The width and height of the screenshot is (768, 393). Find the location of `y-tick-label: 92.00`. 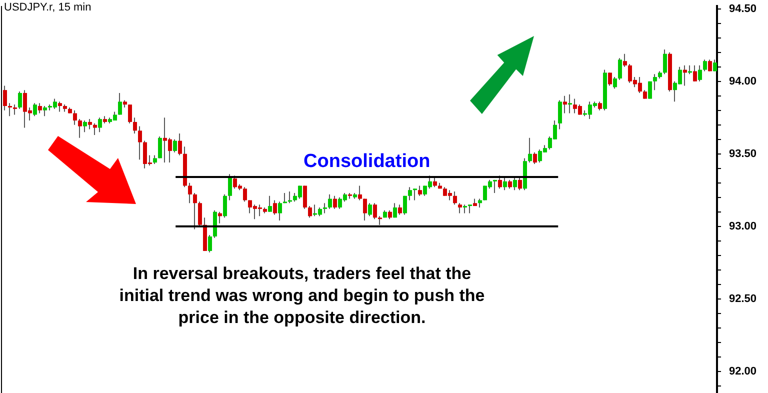

y-tick-label: 92.00 is located at coordinates (743, 371).